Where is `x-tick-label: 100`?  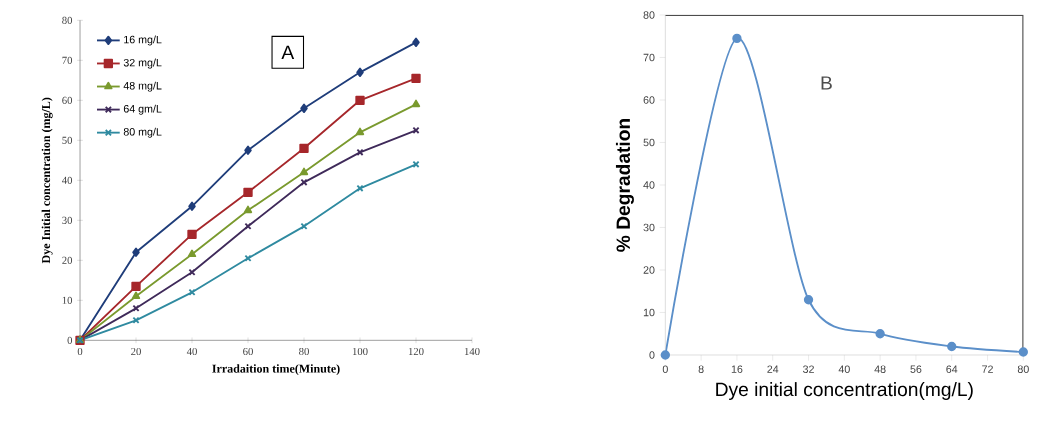 x-tick-label: 100 is located at coordinates (360, 351).